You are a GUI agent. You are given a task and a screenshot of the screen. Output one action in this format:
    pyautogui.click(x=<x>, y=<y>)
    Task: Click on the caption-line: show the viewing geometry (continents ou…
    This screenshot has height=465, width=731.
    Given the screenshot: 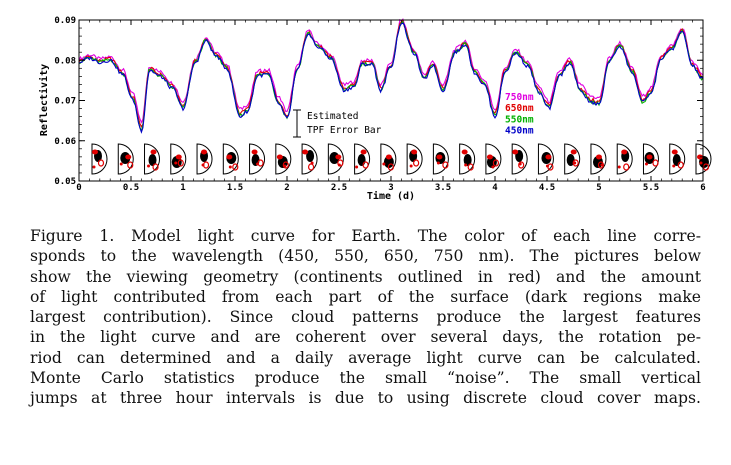 What is the action you would take?
    pyautogui.click(x=365, y=276)
    